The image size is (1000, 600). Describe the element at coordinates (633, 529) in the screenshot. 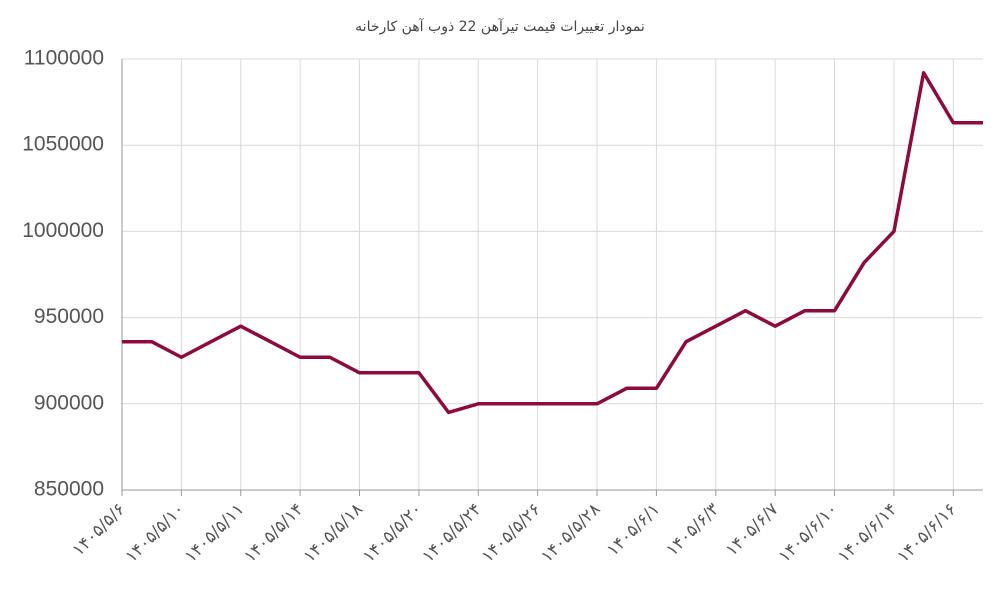

I see `x-tick-label: ۱۴۰۵/۶/۱` at that location.